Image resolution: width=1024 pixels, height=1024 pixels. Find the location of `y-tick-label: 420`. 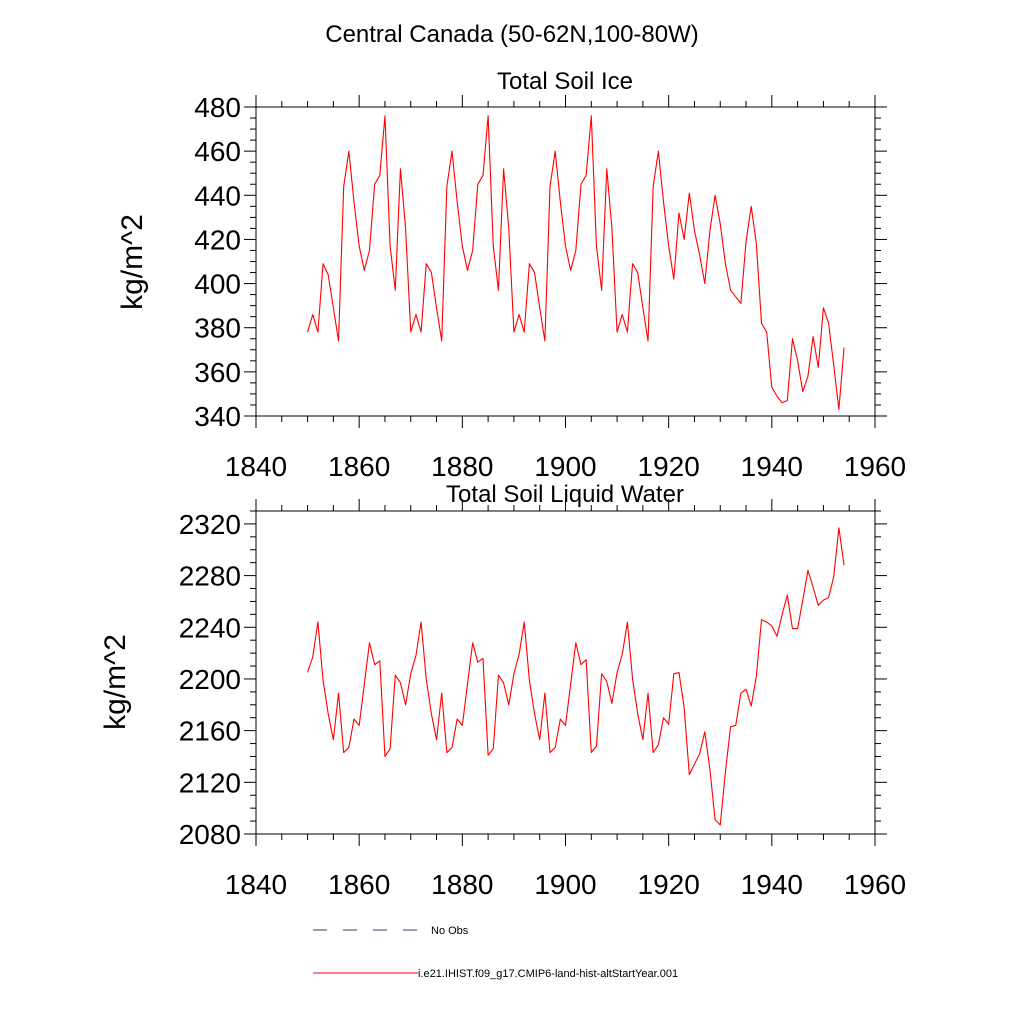

y-tick-label: 420 is located at coordinates (217, 239).